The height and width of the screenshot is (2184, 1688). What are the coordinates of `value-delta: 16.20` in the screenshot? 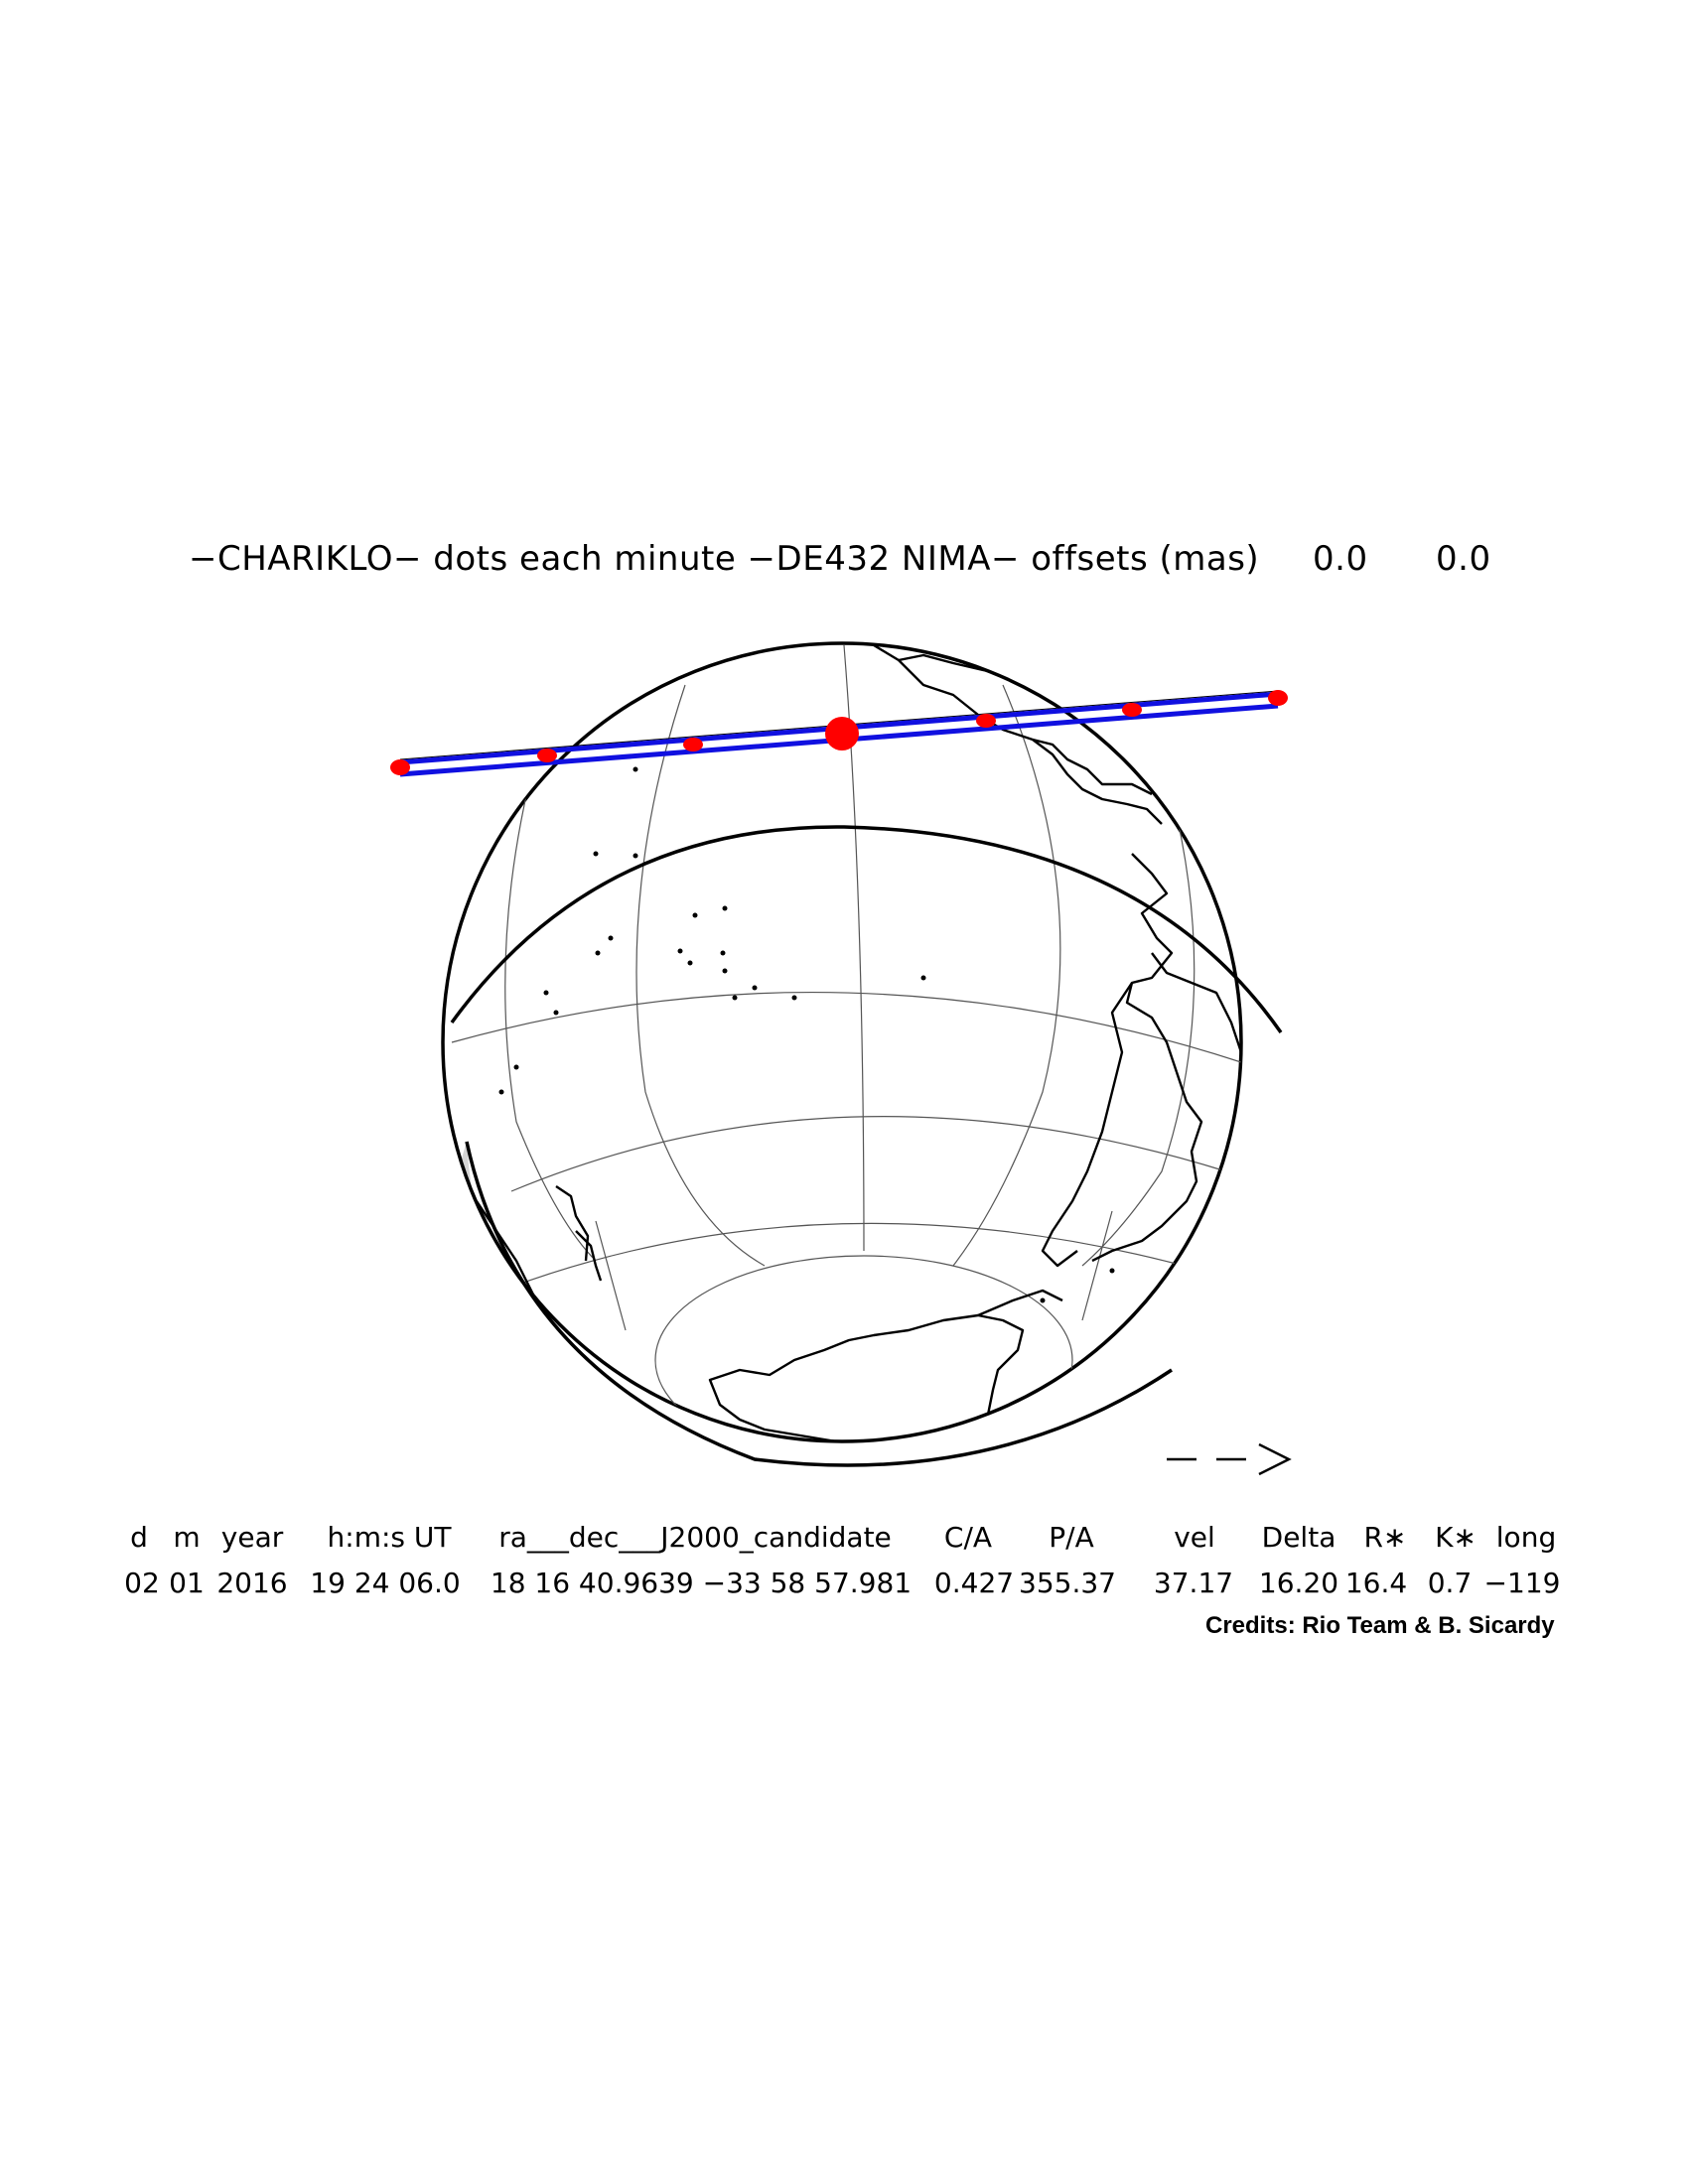 It's located at (1298, 1583).